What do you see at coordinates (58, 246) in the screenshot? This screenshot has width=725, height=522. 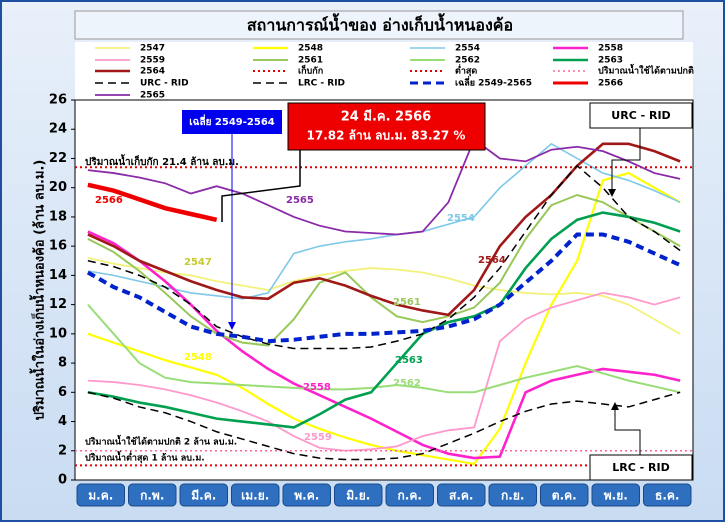 I see `y-tick-label: 16` at bounding box center [58, 246].